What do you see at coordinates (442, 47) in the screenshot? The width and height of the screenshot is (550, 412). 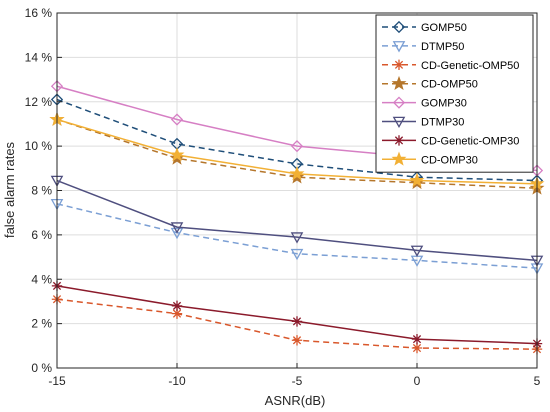 I see `legend-label: DTMP50` at bounding box center [442, 47].